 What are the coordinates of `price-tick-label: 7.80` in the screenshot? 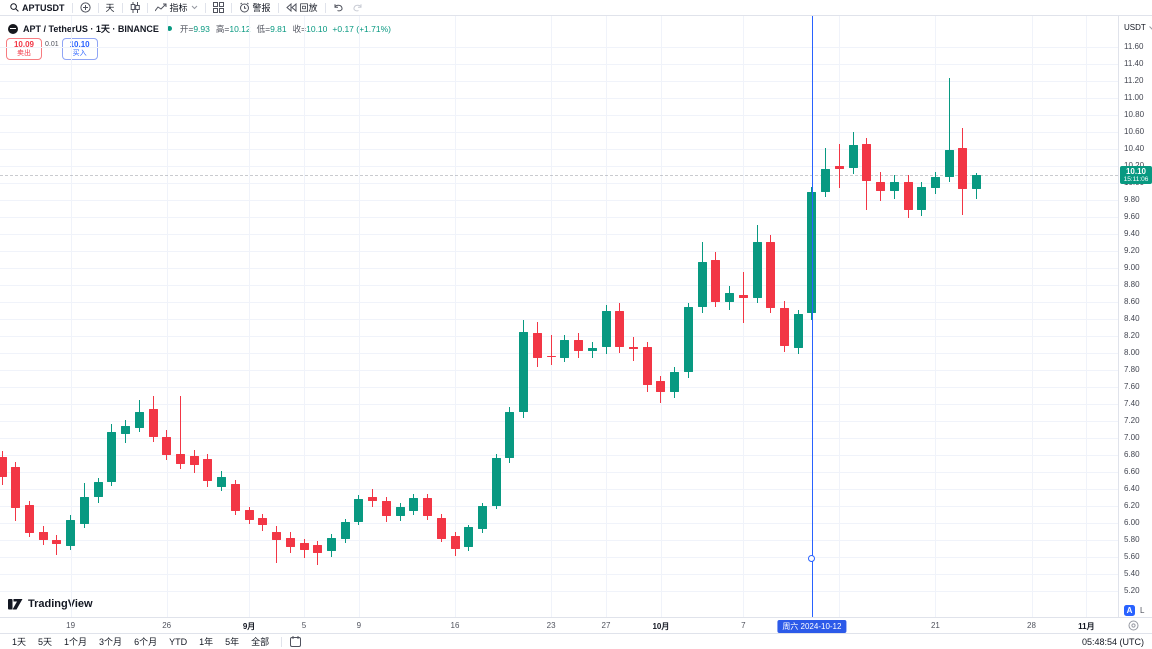 It's located at (1132, 369).